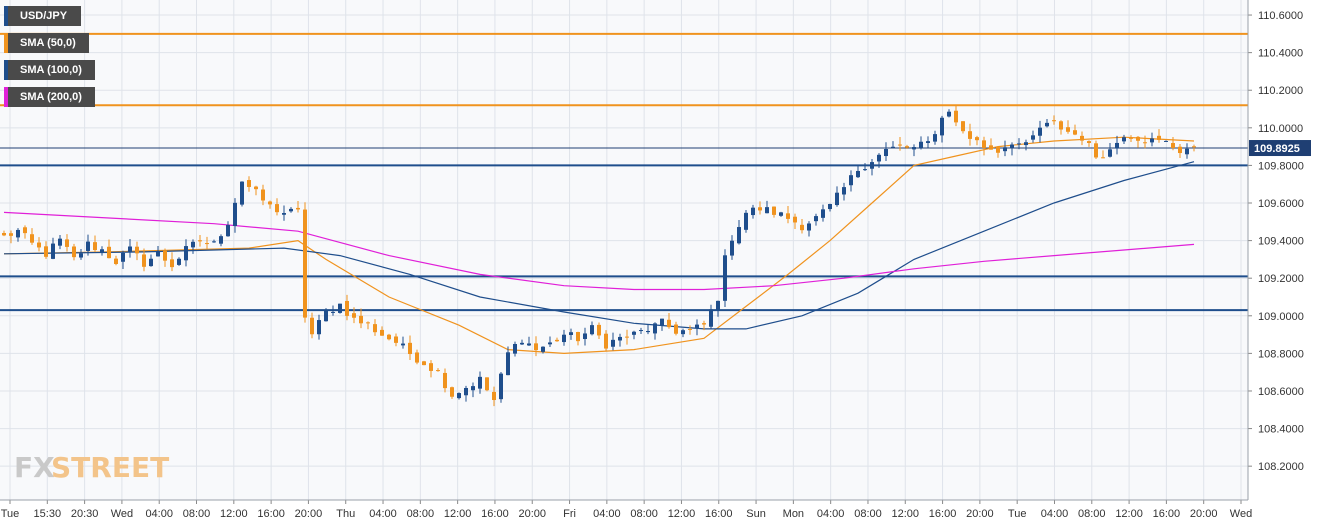 Image resolution: width=1326 pixels, height=530 pixels. I want to click on legend-sma100: SMA (100,0), so click(49, 70).